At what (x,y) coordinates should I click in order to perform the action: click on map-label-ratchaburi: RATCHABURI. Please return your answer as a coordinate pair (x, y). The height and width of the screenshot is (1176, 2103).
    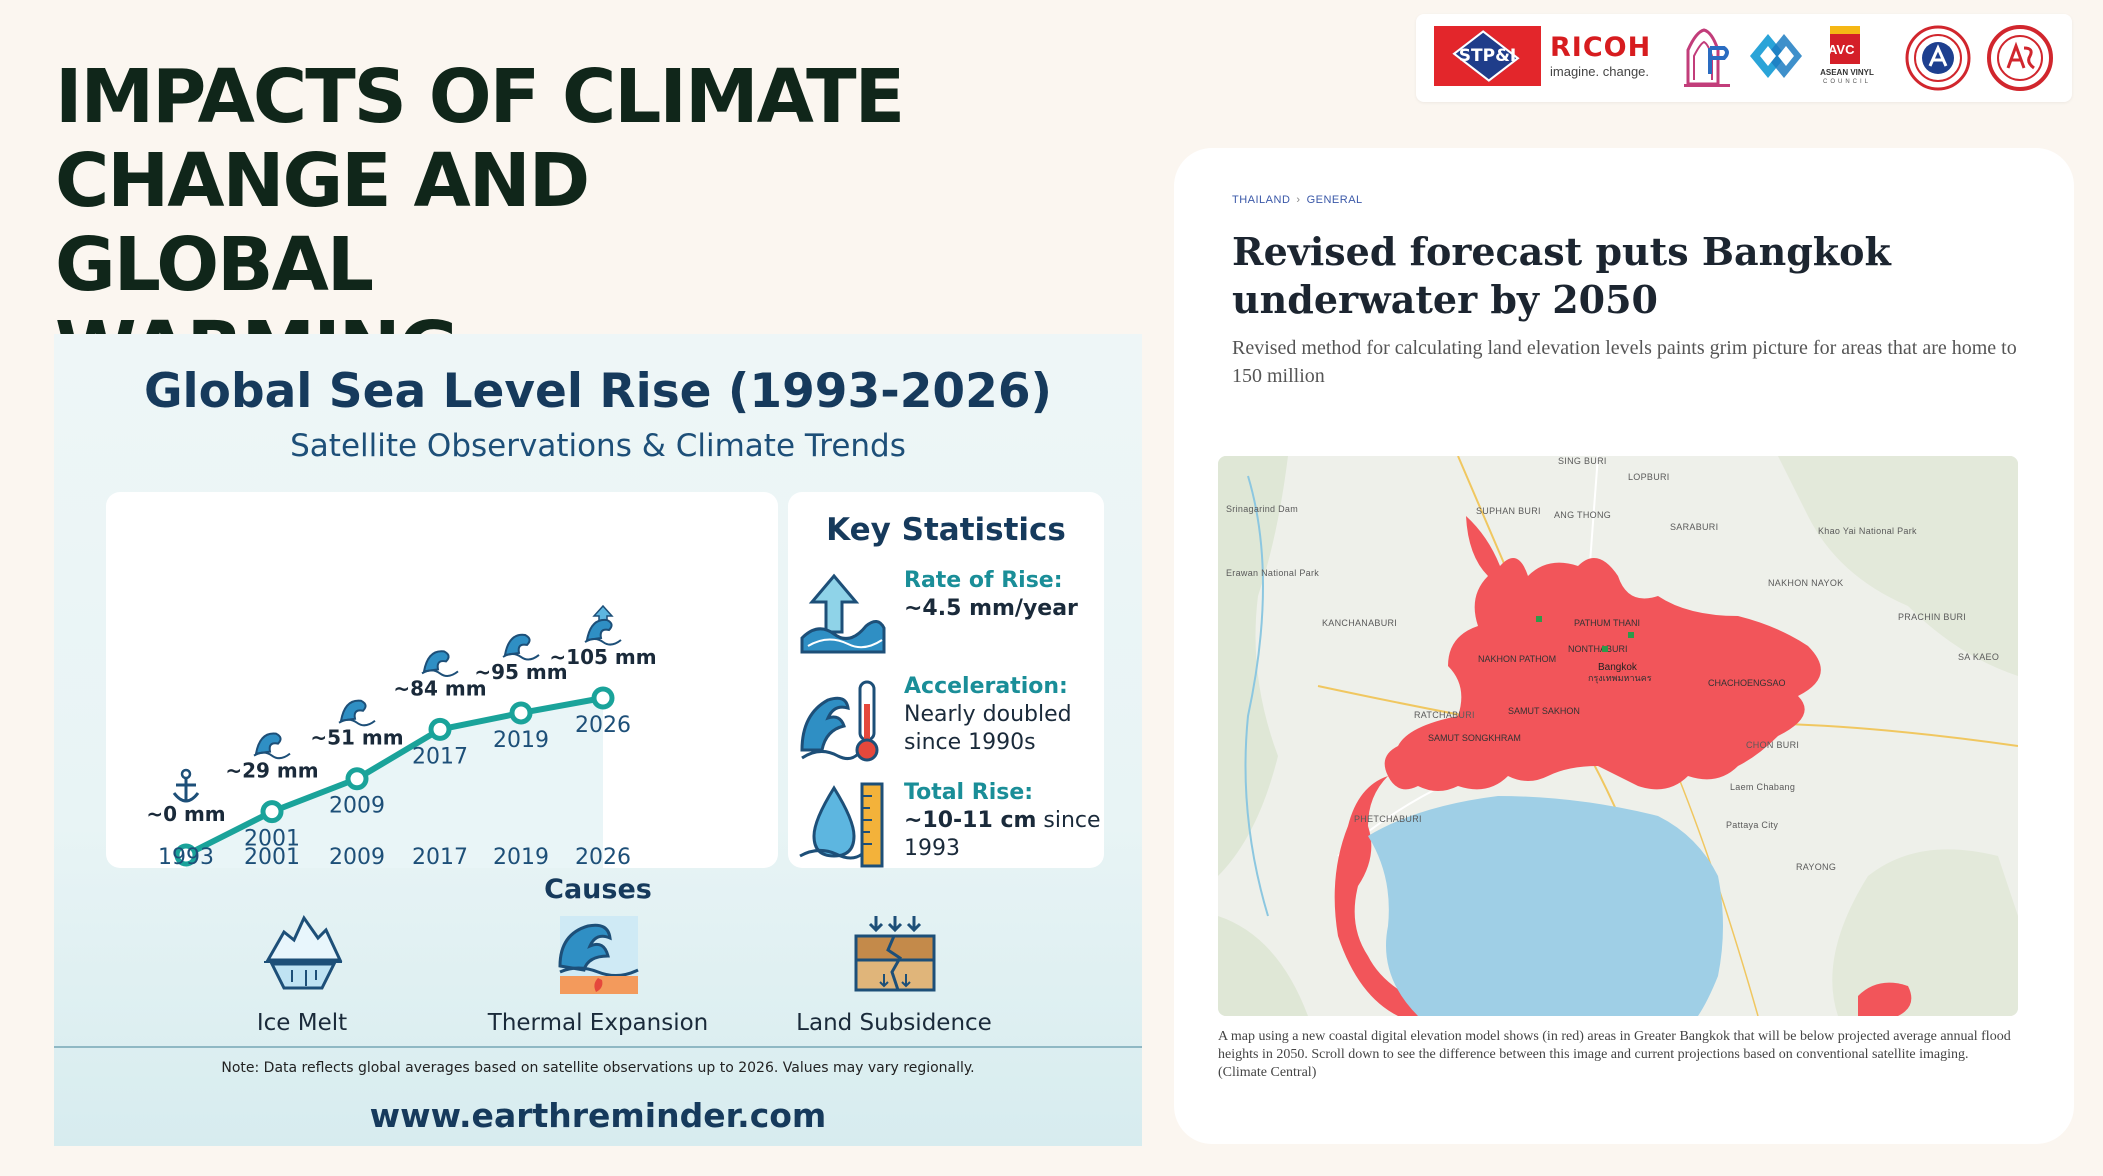
    Looking at the image, I should click on (1444, 715).